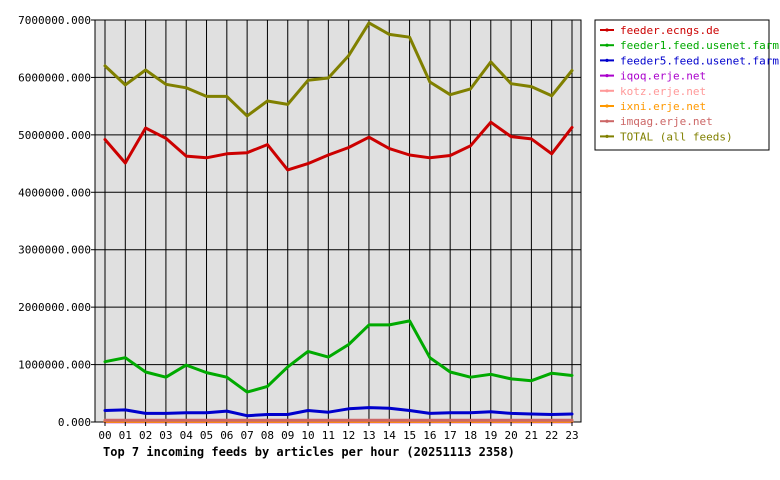 This screenshot has width=780, height=480. Describe the element at coordinates (699, 45) in the screenshot. I see `legend-entry: feeder1.feed.usenet.farm` at that location.